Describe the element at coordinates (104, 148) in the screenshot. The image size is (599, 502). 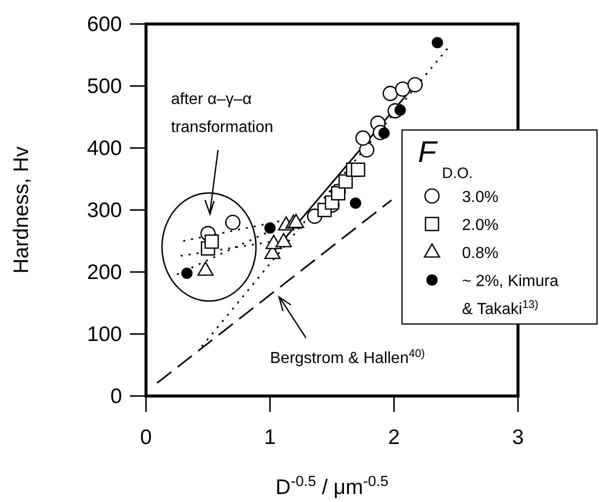
I see `y-tick-label: 400` at that location.